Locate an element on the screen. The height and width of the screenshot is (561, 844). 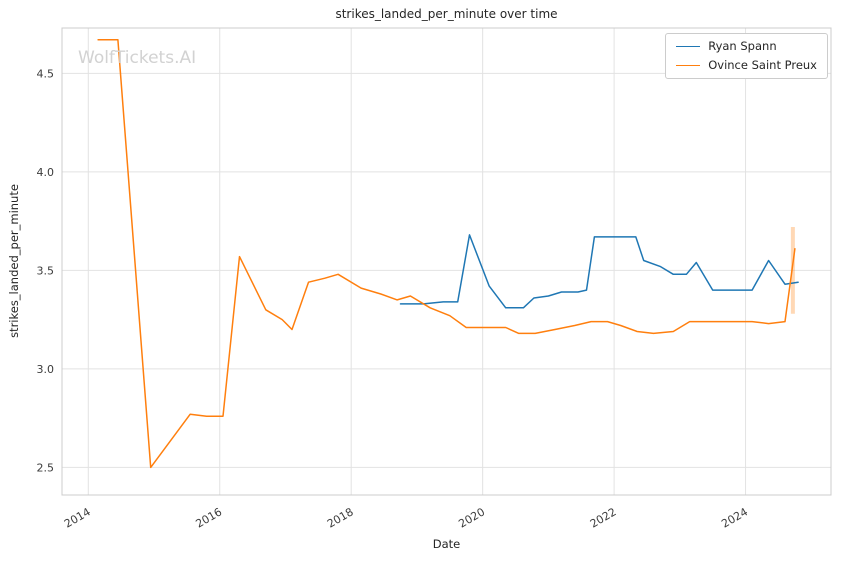
svg-text: 2016 is located at coordinates (208, 517).